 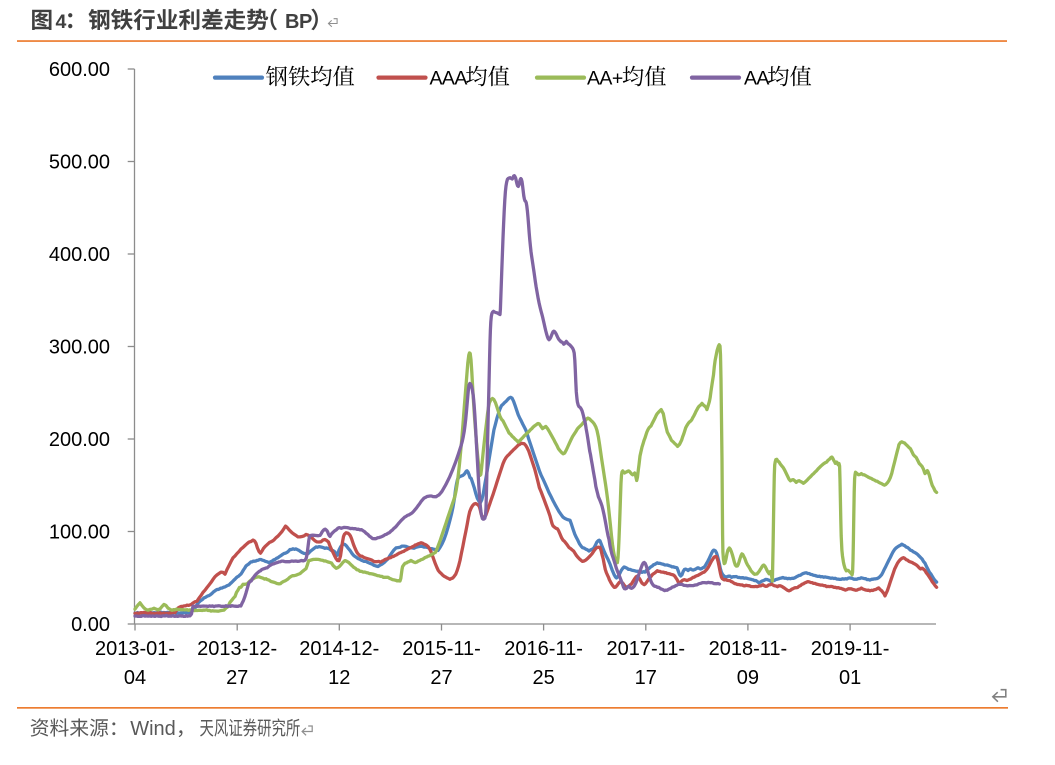 I want to click on svg-text: 12, so click(x=339, y=678).